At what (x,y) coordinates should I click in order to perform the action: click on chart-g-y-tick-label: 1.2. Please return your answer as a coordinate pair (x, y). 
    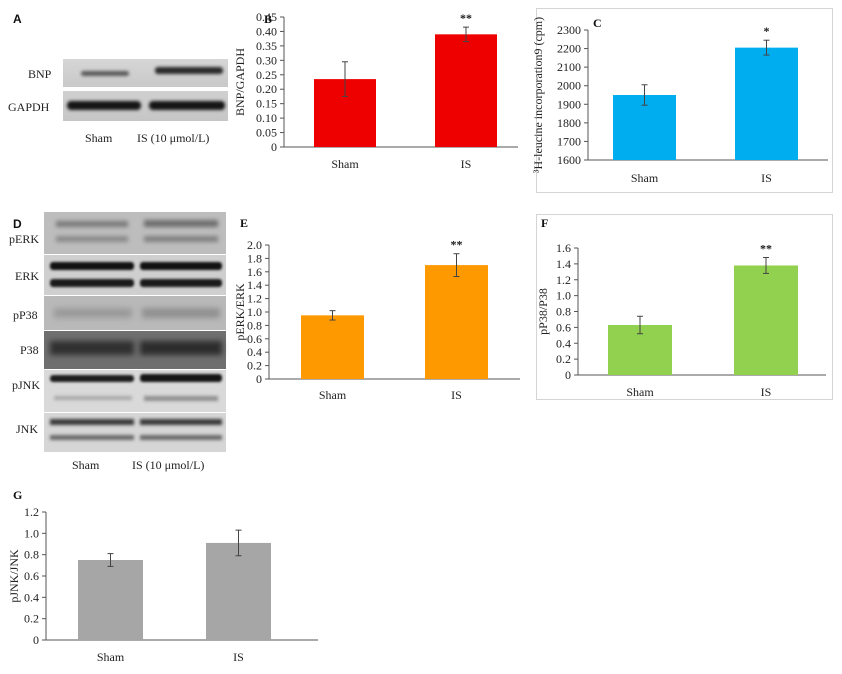
    Looking at the image, I should click on (31, 512).